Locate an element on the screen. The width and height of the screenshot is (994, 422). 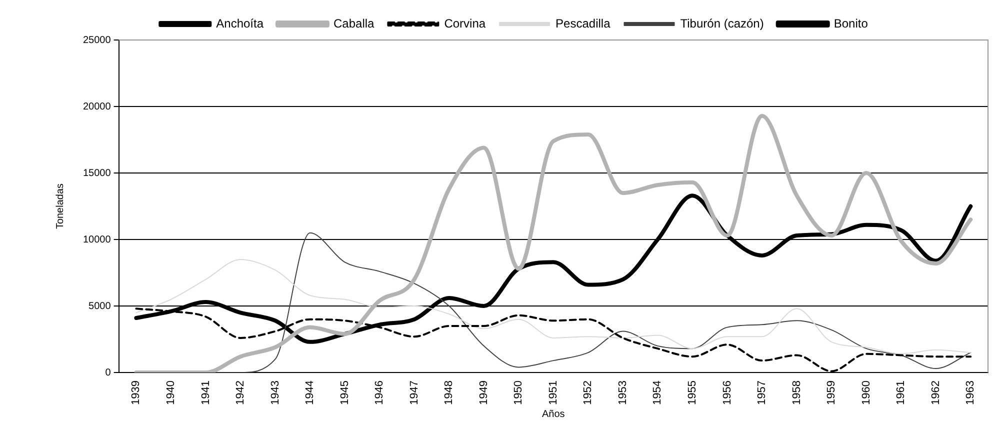
x-tick-label: 1948 is located at coordinates (449, 393).